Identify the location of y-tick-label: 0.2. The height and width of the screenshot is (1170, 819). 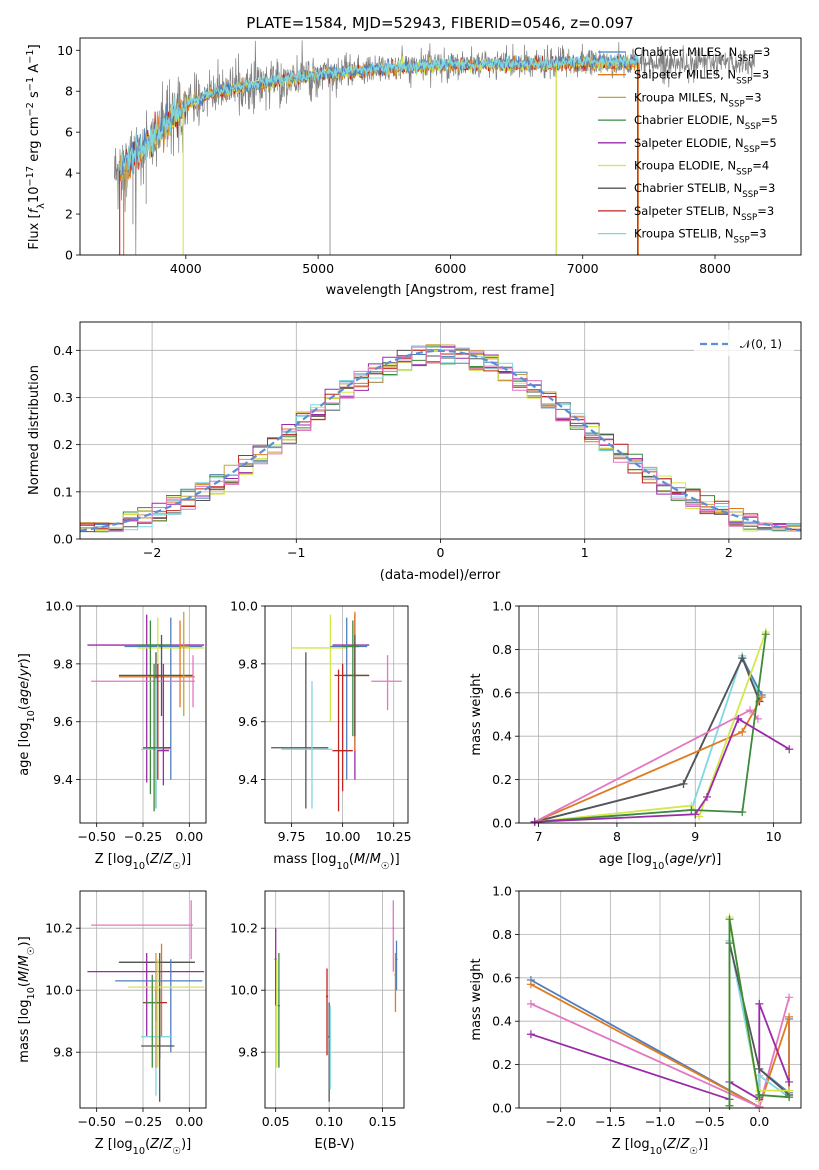
(502, 779).